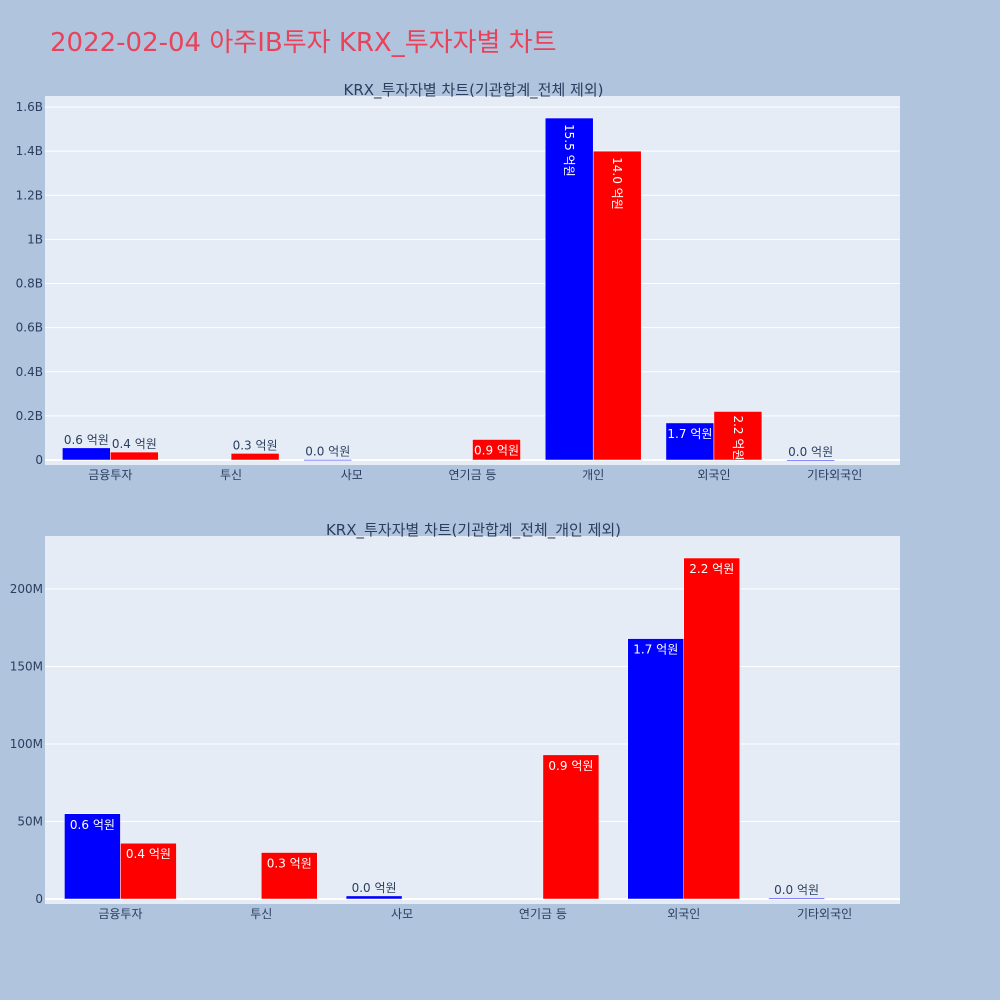  Describe the element at coordinates (39, 899) in the screenshot. I see `chart2-y-tick-label: 0` at that location.